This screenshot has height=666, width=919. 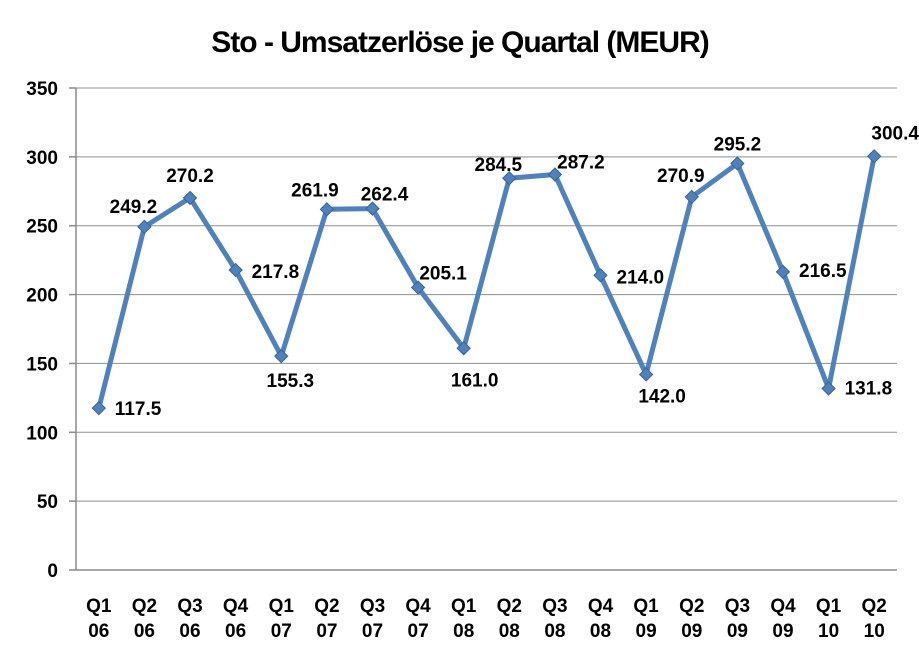 What do you see at coordinates (499, 165) in the screenshot?
I see `data-label: 284.5` at bounding box center [499, 165].